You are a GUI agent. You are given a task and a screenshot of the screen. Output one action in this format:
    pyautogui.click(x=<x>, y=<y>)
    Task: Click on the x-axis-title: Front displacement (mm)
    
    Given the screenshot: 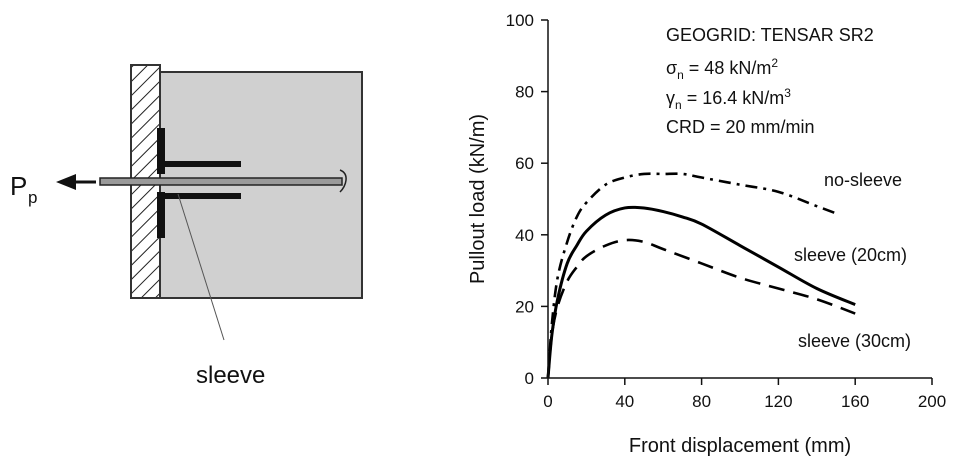 What is the action you would take?
    pyautogui.click(x=740, y=446)
    